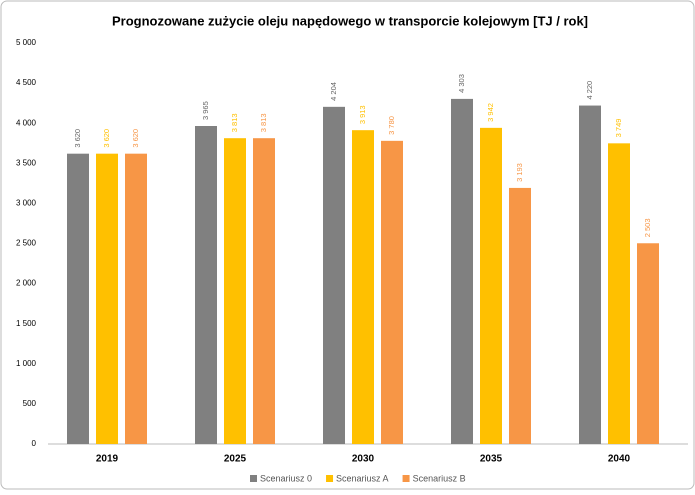 The width and height of the screenshot is (695, 495). What do you see at coordinates (362, 478) in the screenshot?
I see `legend-label: Scenariusz A` at bounding box center [362, 478].